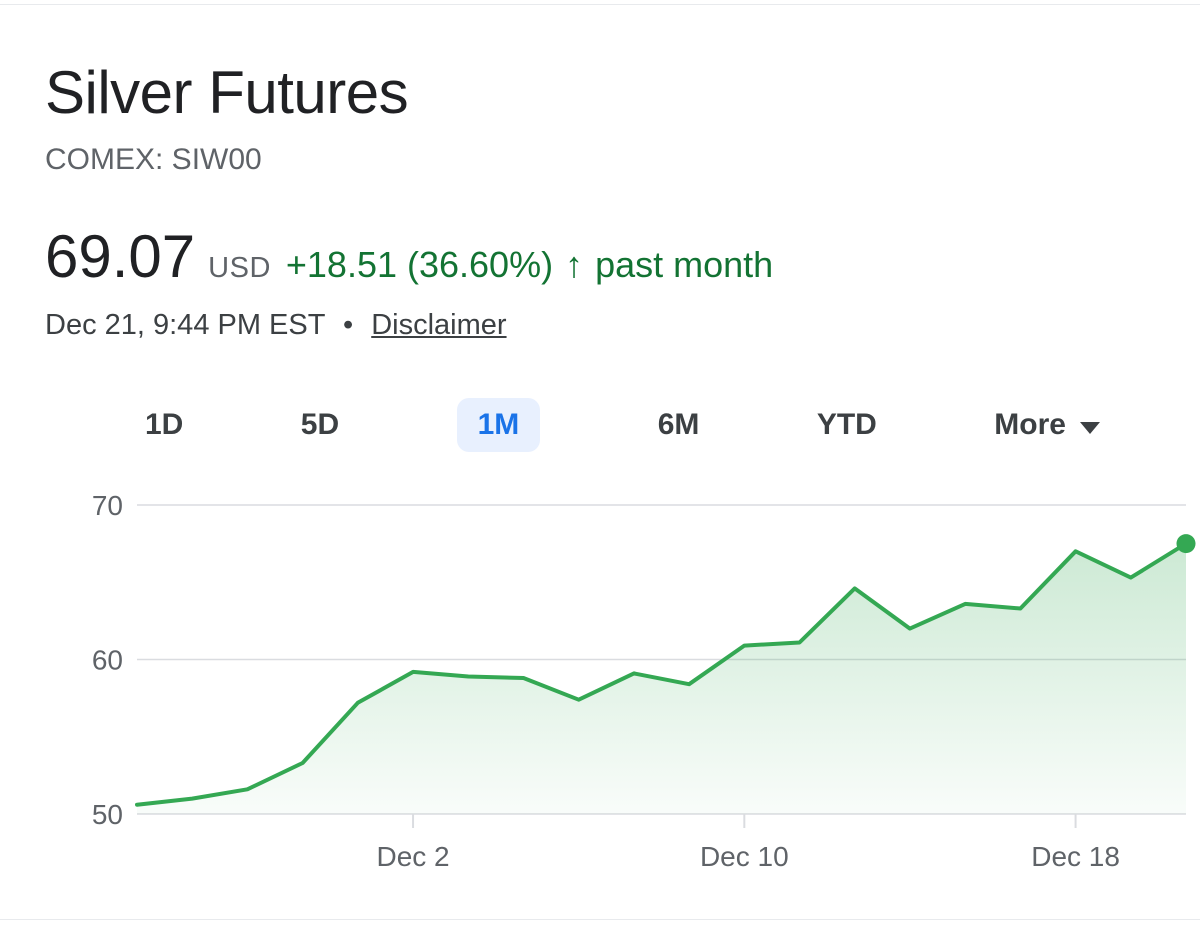  Describe the element at coordinates (847, 425) in the screenshot. I see `tab-ytd: YTD` at that location.